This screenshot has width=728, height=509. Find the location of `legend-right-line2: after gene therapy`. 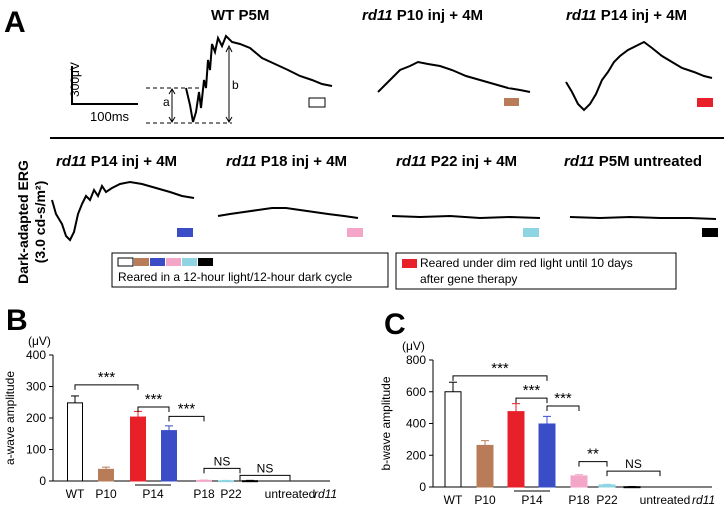

legend-right-line2: after gene therapy is located at coordinates (468, 279).